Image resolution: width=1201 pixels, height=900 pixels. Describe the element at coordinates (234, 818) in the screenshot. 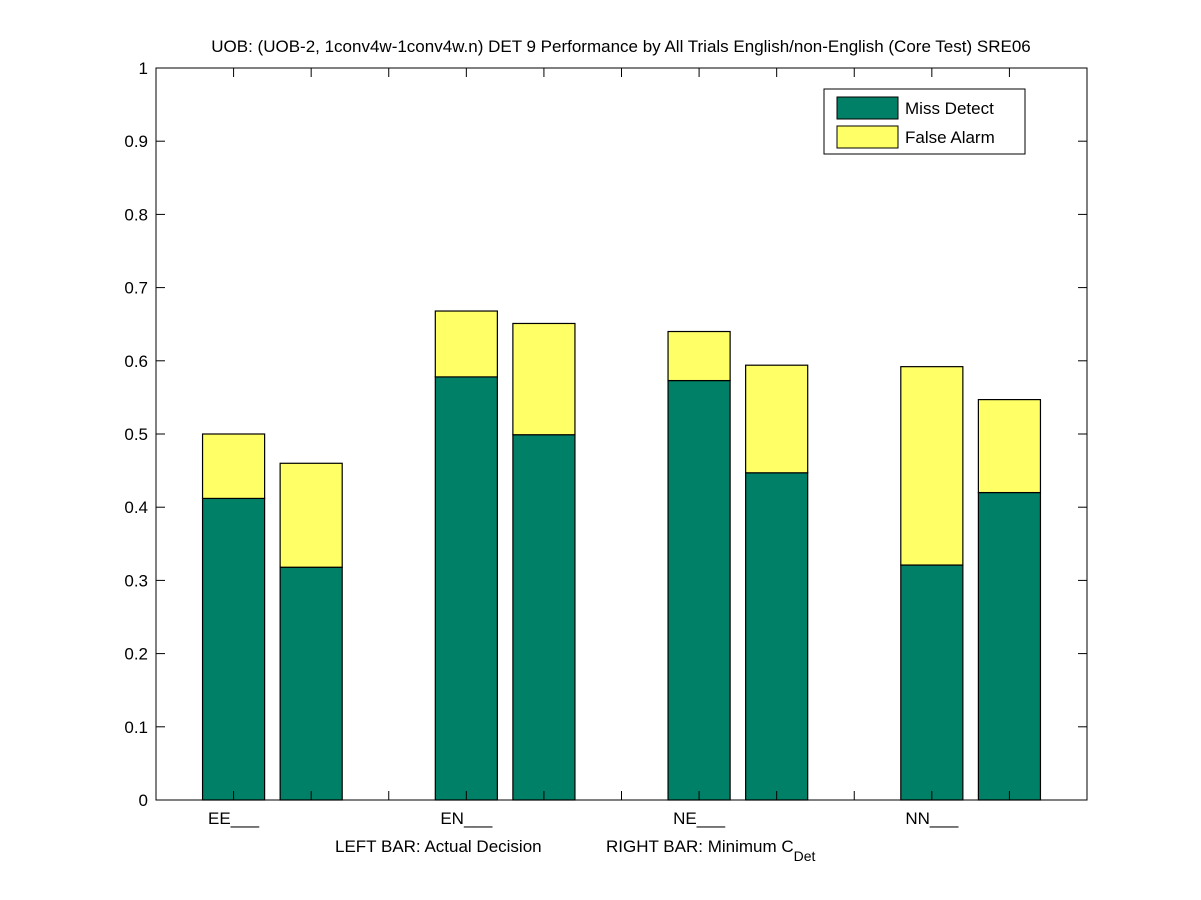

I see `x-tick-label: EE___` at that location.